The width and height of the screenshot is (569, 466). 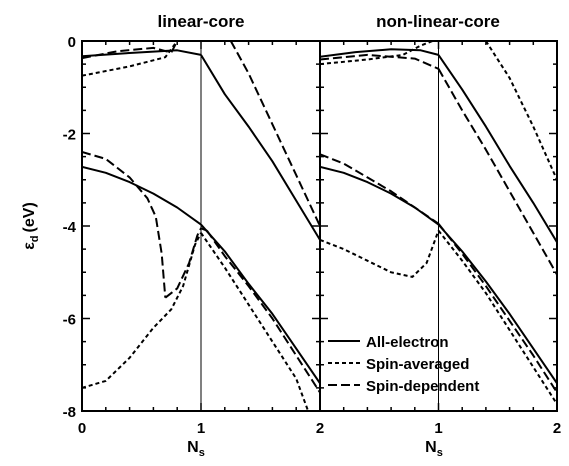 I want to click on x-axis-label-0: Ns, so click(x=196, y=449).